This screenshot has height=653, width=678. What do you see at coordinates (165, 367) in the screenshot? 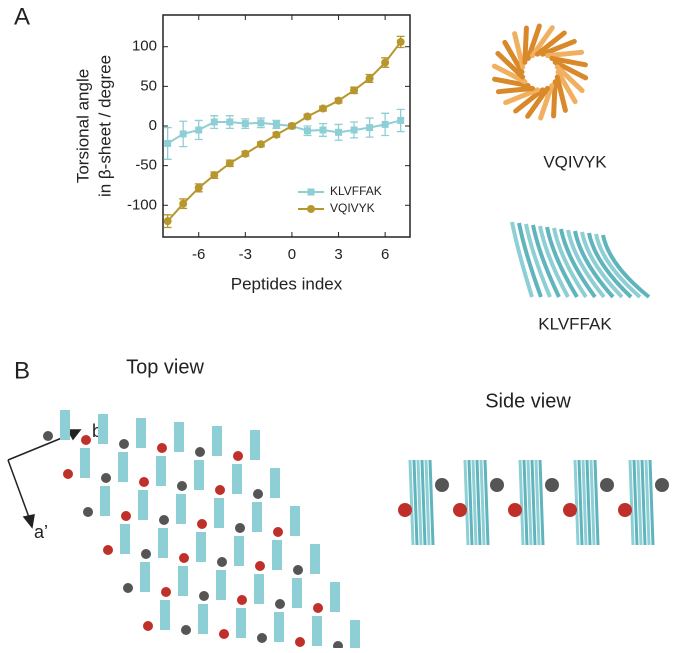
I see `view-label: Top view` at bounding box center [165, 367].